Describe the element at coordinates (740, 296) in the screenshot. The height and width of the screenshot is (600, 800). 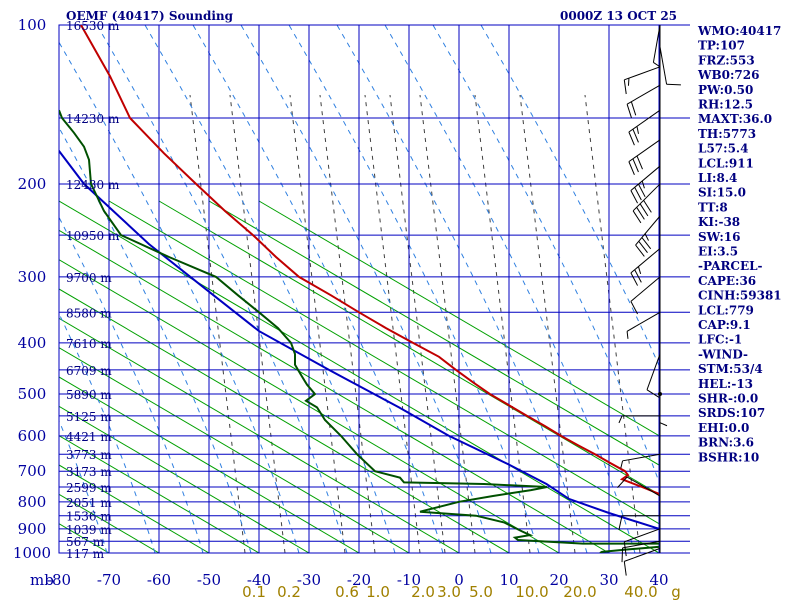
I see `index-readout: CINH:59381` at that location.